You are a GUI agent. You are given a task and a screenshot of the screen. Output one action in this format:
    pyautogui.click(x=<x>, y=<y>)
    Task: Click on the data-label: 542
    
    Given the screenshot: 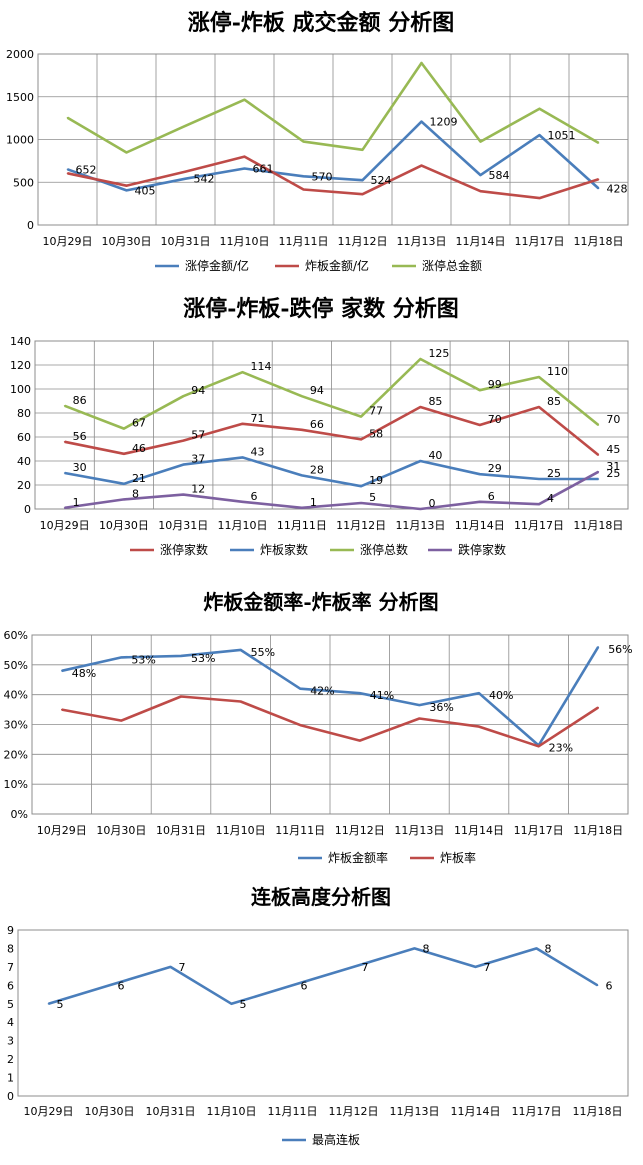 What is the action you would take?
    pyautogui.click(x=204, y=179)
    